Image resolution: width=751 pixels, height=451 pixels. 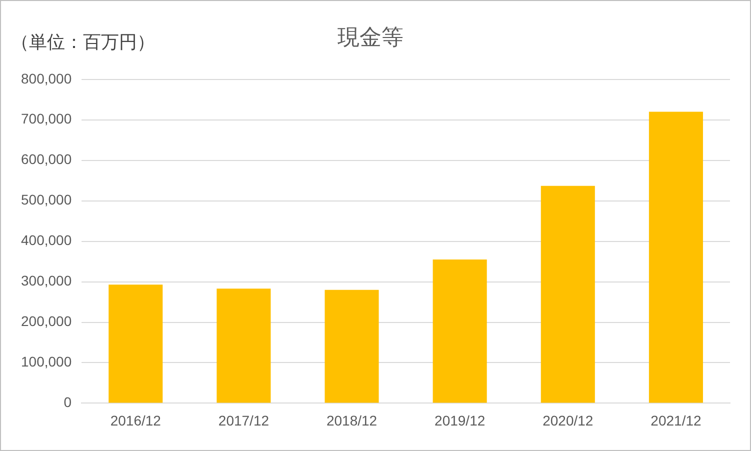 What do you see at coordinates (46, 362) in the screenshot?
I see `y-tick-label: 100,000` at bounding box center [46, 362].